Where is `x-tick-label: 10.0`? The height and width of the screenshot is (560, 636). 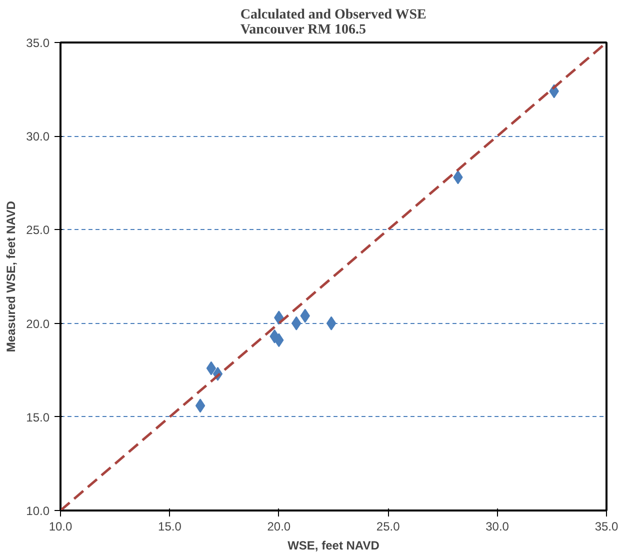
x-tick-label: 10.0 is located at coordinates (60, 527).